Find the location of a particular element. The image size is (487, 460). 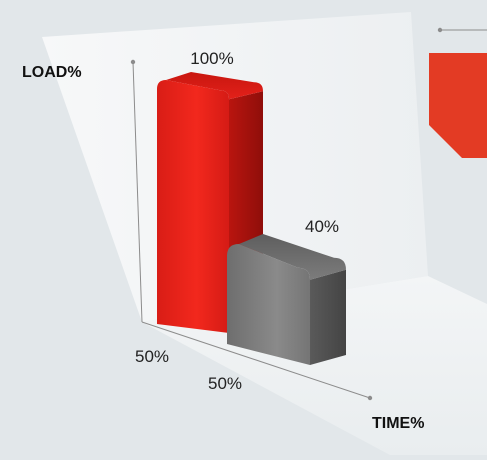

bar-load-40-top is located at coordinates (292, 257).